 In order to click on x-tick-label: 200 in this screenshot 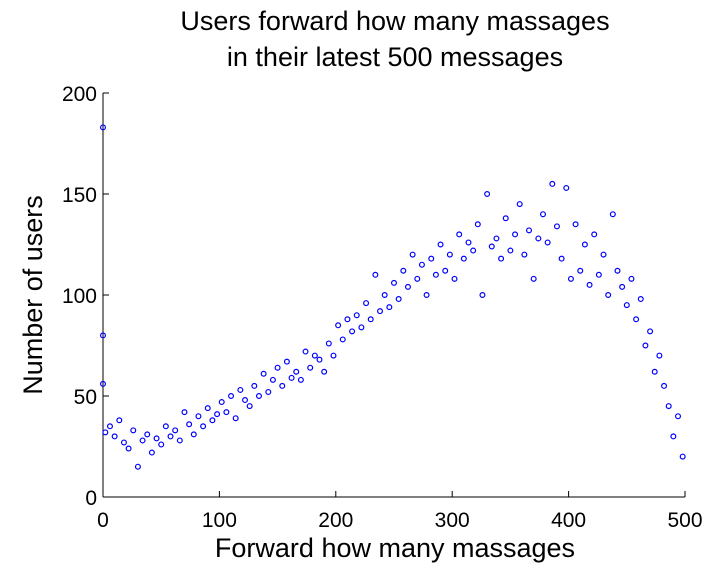, I will do `click(335, 520)`.